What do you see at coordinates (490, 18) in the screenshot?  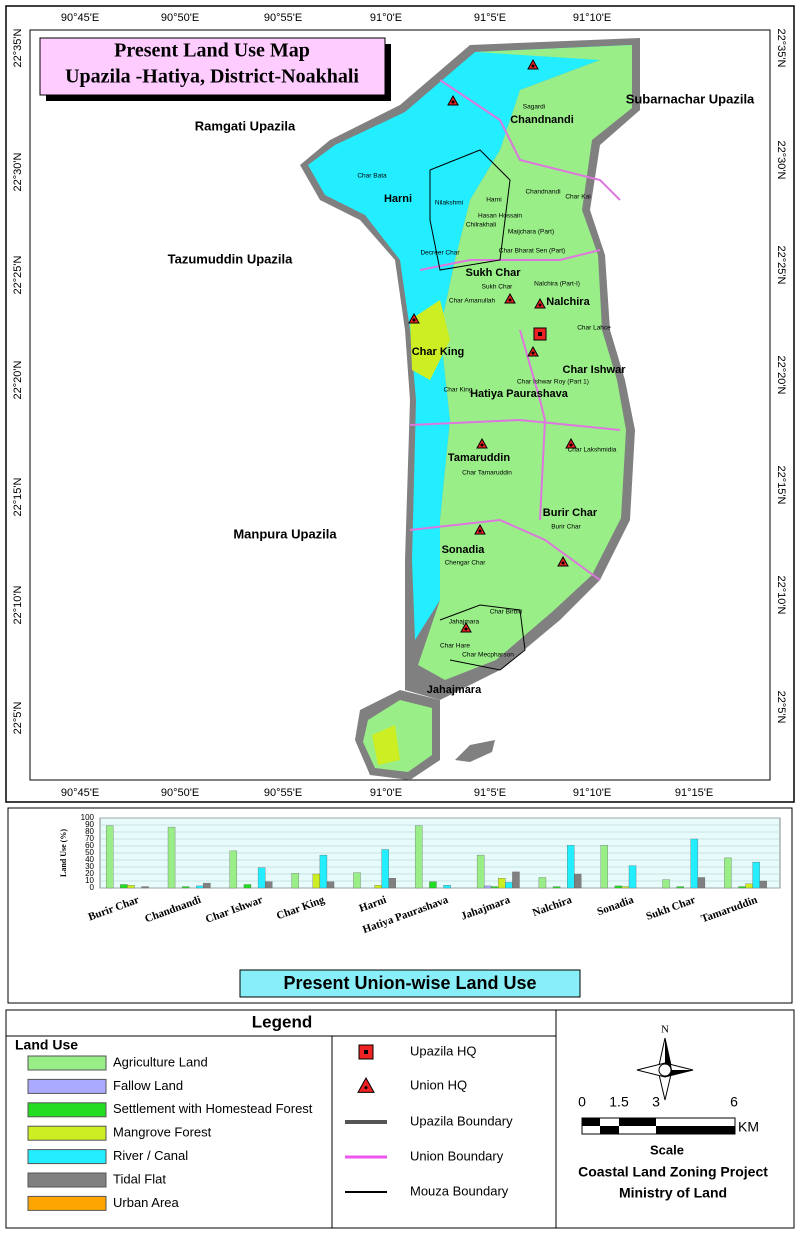 I see `longitude-label: 91°5'E` at bounding box center [490, 18].